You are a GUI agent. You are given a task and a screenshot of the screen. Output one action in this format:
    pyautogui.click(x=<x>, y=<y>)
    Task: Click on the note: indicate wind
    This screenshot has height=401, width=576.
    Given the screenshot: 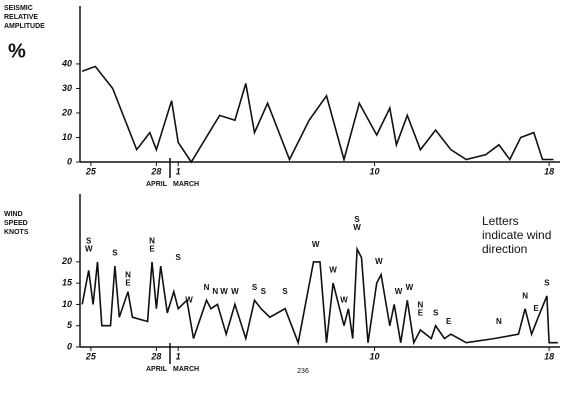 What is the action you would take?
    pyautogui.click(x=516, y=235)
    